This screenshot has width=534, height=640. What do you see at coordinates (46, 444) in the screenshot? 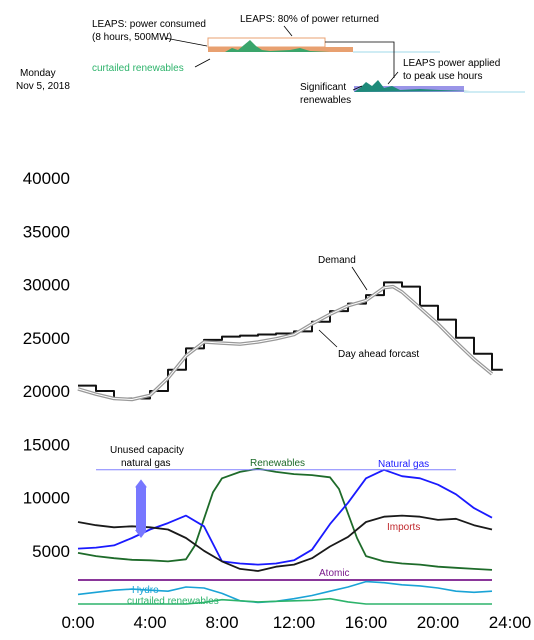
I see `y-tick-label: 15000` at bounding box center [46, 444].